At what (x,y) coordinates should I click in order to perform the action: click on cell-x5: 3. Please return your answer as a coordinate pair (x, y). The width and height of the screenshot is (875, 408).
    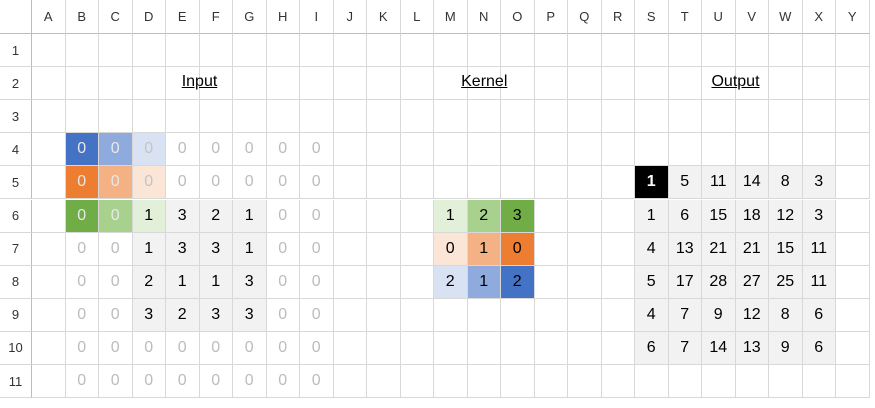
    Looking at the image, I should click on (819, 183).